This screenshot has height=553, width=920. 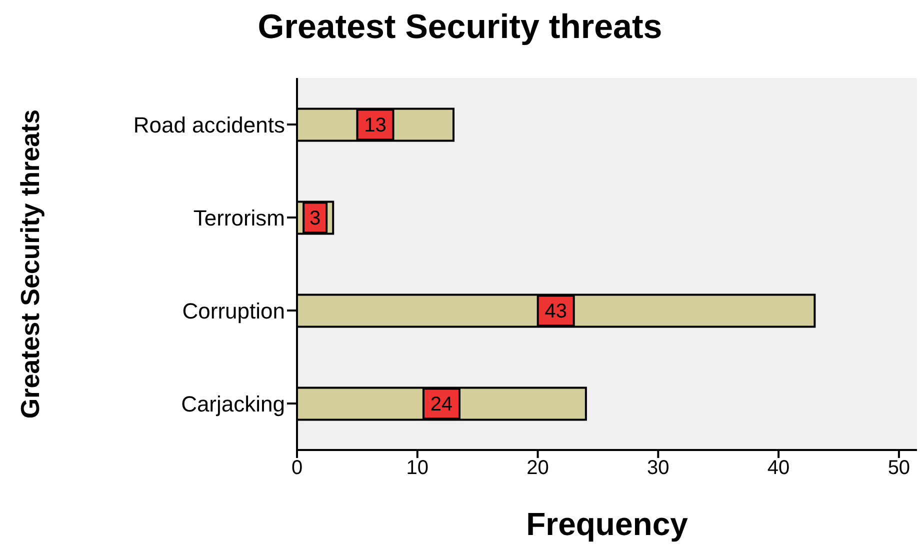 What do you see at coordinates (30, 264) in the screenshot?
I see `y-axis-title: Greatest Security threats` at bounding box center [30, 264].